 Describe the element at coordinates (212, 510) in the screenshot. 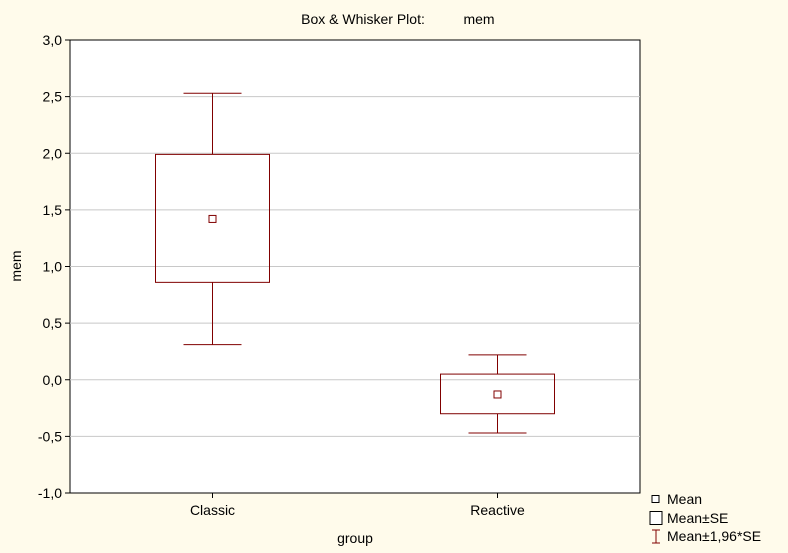

I see `x-tick-label: Classic` at that location.